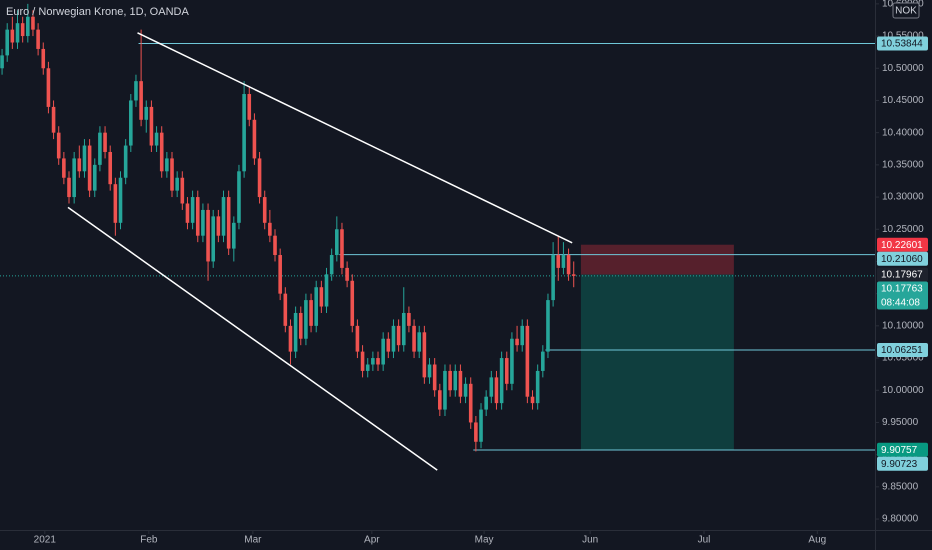 This screenshot has width=932, height=550. Describe the element at coordinates (903, 36) in the screenshot. I see `y-tick-label: 10.55000` at that location.